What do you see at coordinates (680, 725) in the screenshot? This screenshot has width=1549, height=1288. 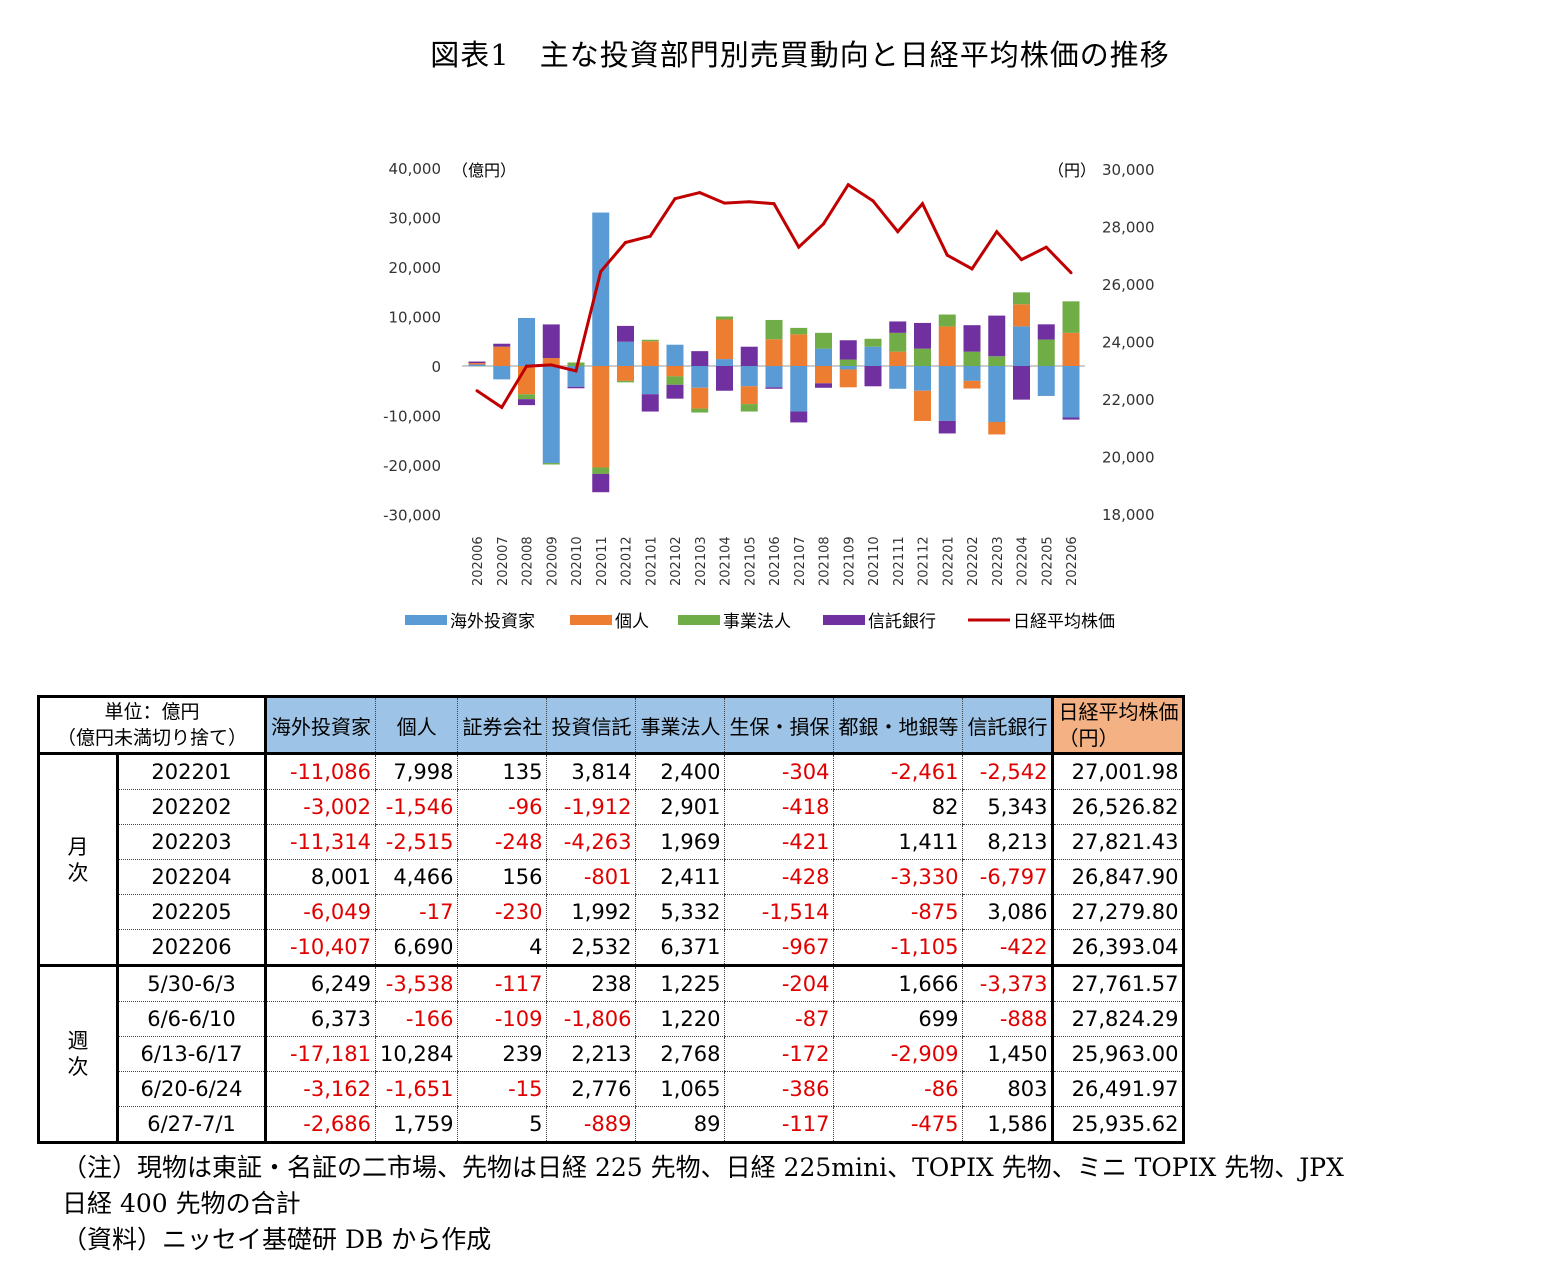 I see `column-header: 事業法人` at bounding box center [680, 725].